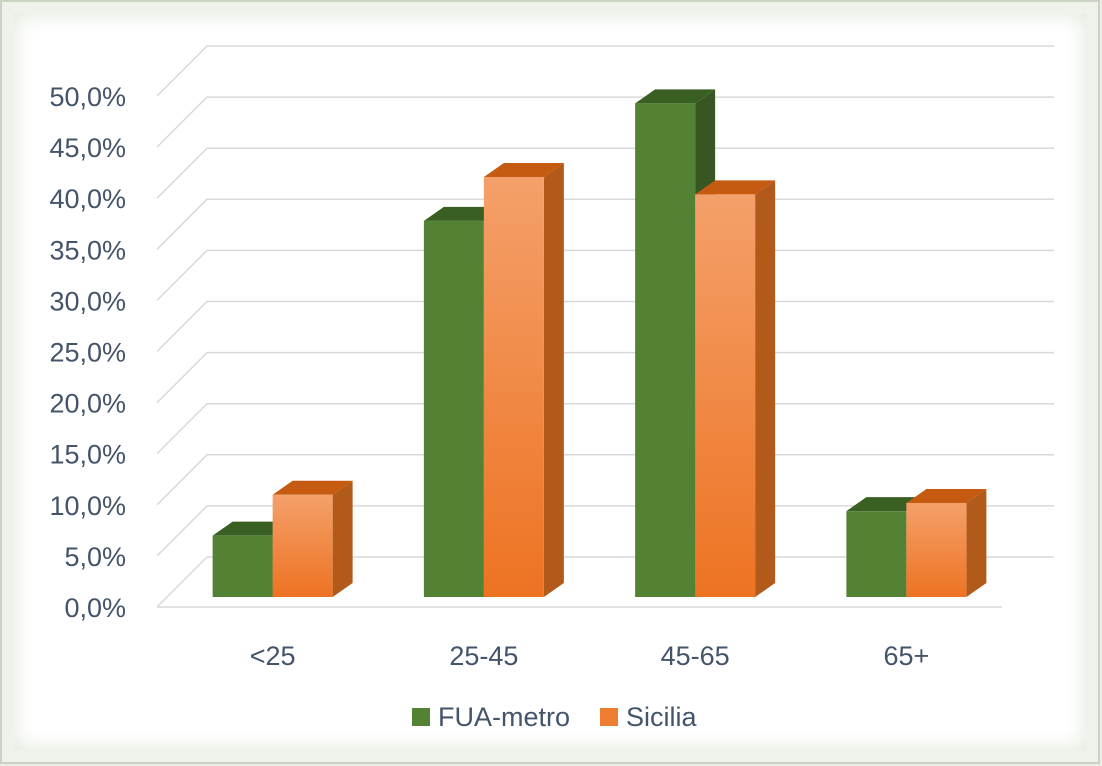  I want to click on y-tick-label: 10,0%, so click(87, 506).